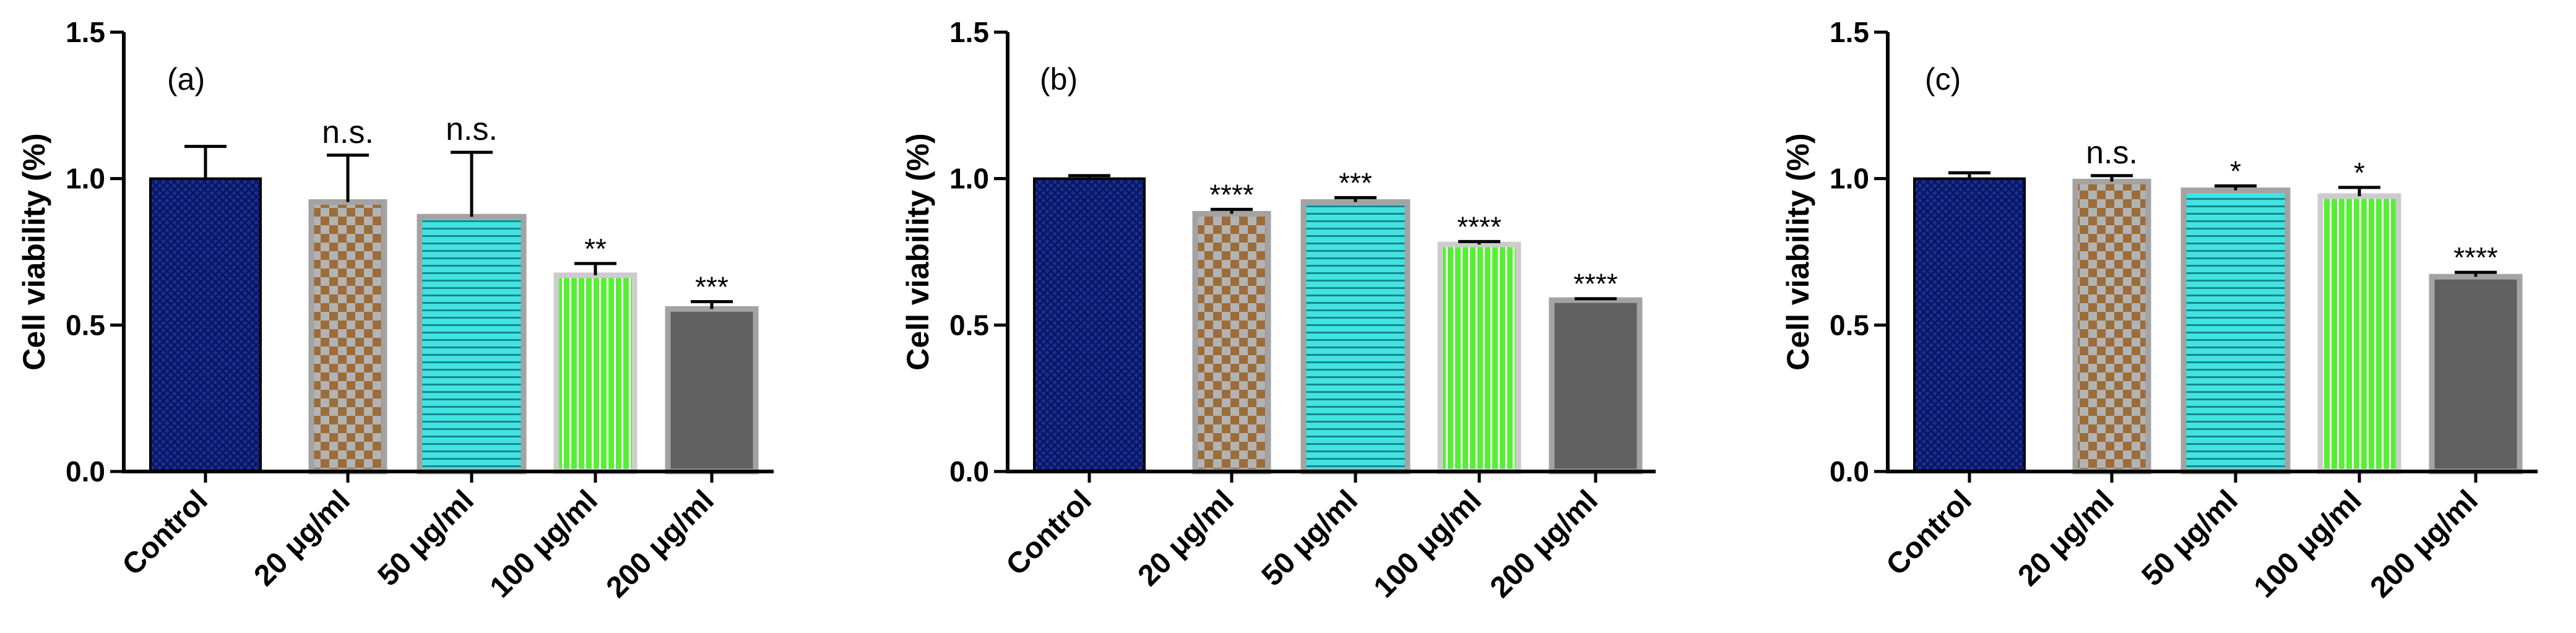  Describe the element at coordinates (2359, 173) in the screenshot. I see `significance-label-4: *` at that location.